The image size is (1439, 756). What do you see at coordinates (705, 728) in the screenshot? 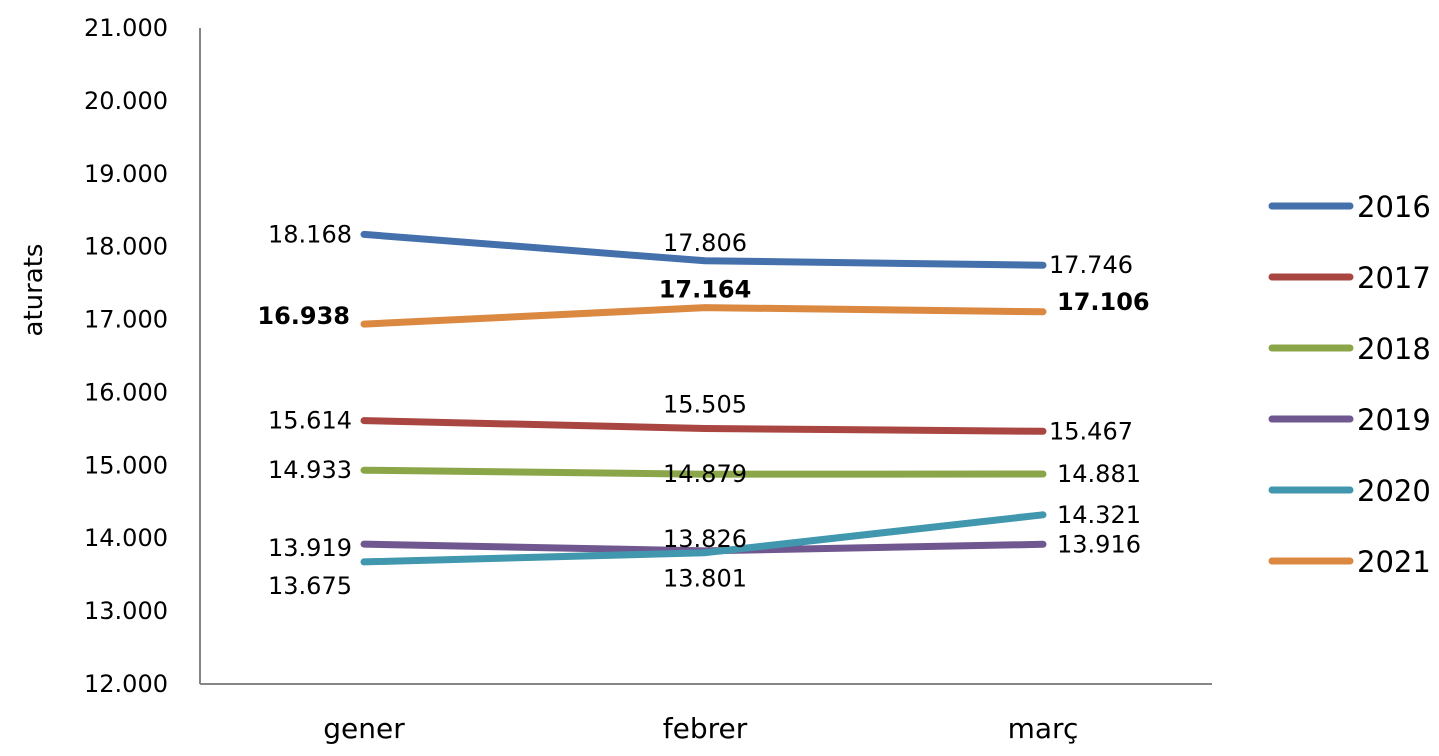
I see `x-tick-label: febrer` at bounding box center [705, 728].